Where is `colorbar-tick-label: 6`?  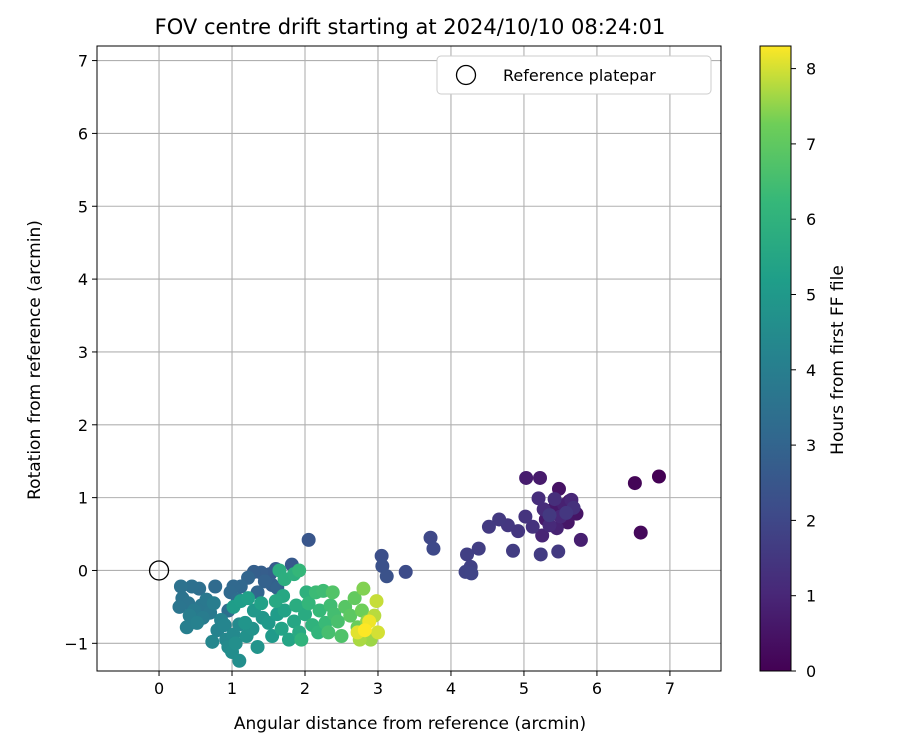
colorbar-tick-label: 6 is located at coordinates (811, 219).